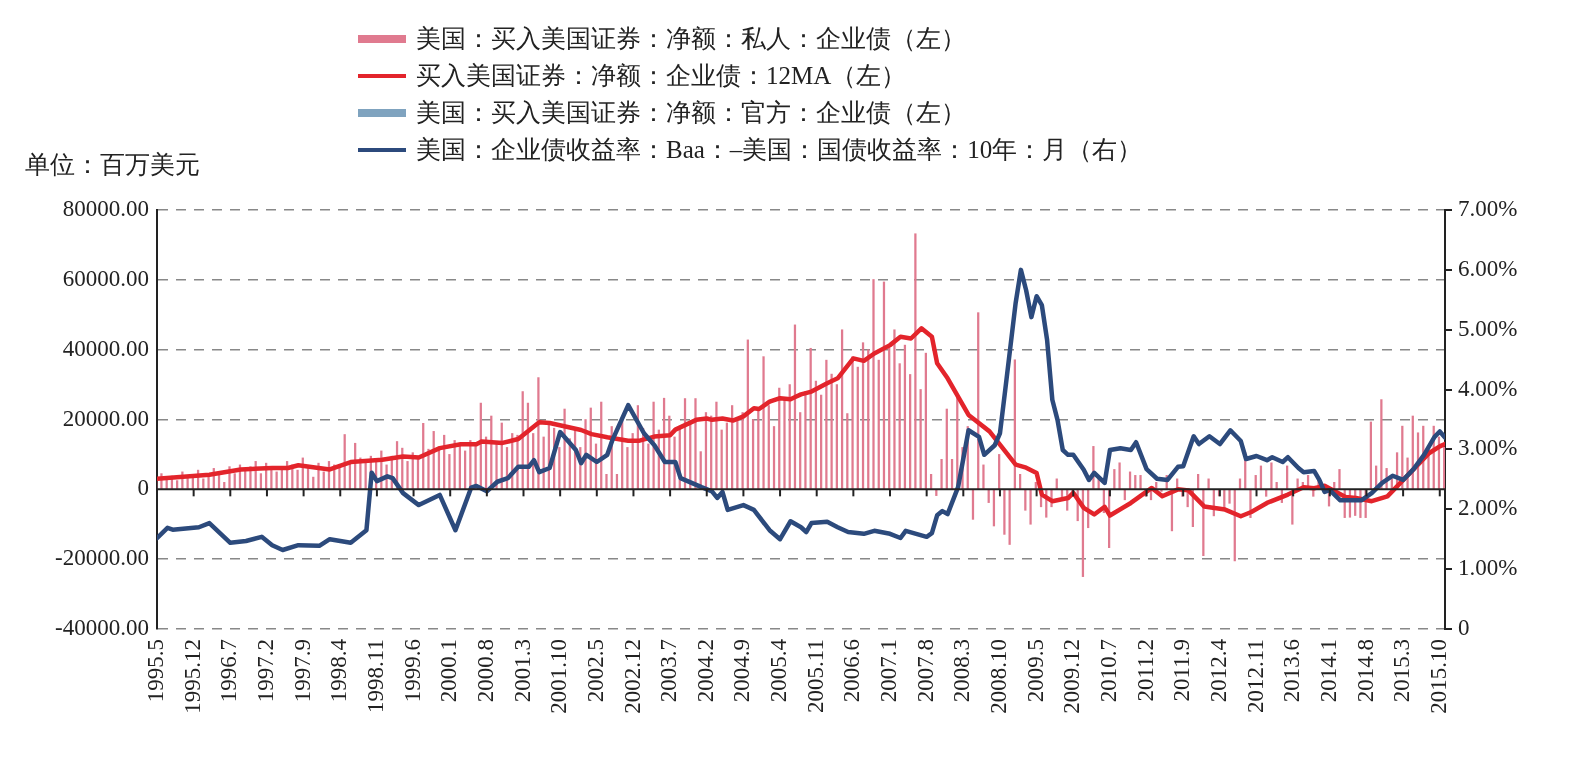 This screenshot has height=769, width=1580. Describe the element at coordinates (1402, 671) in the screenshot. I see `x-tick-label: 2015.3` at that location.